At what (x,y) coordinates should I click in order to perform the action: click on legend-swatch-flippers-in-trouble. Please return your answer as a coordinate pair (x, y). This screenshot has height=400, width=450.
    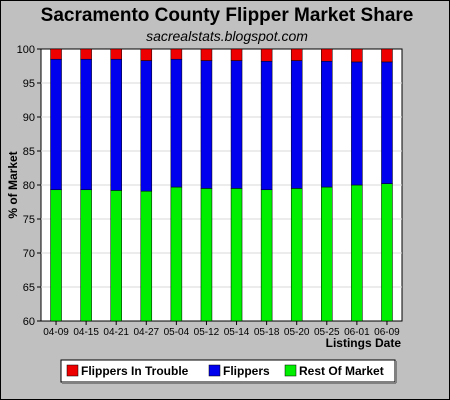
    Looking at the image, I should click on (72, 370).